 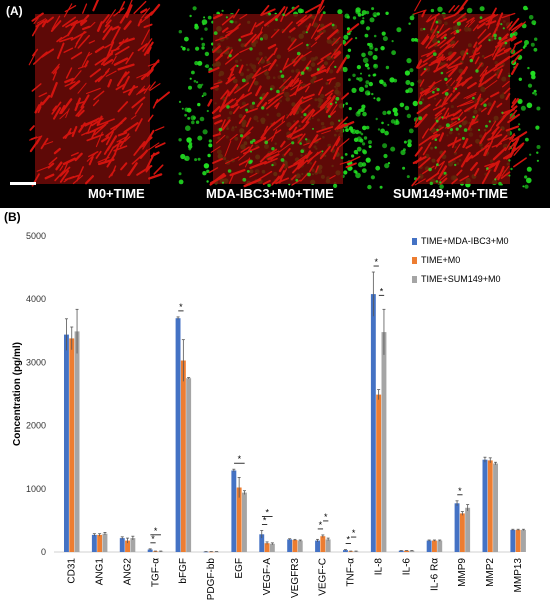 What do you see at coordinates (440, 260) in the screenshot?
I see `legend-label: TIME+M0` at bounding box center [440, 260].